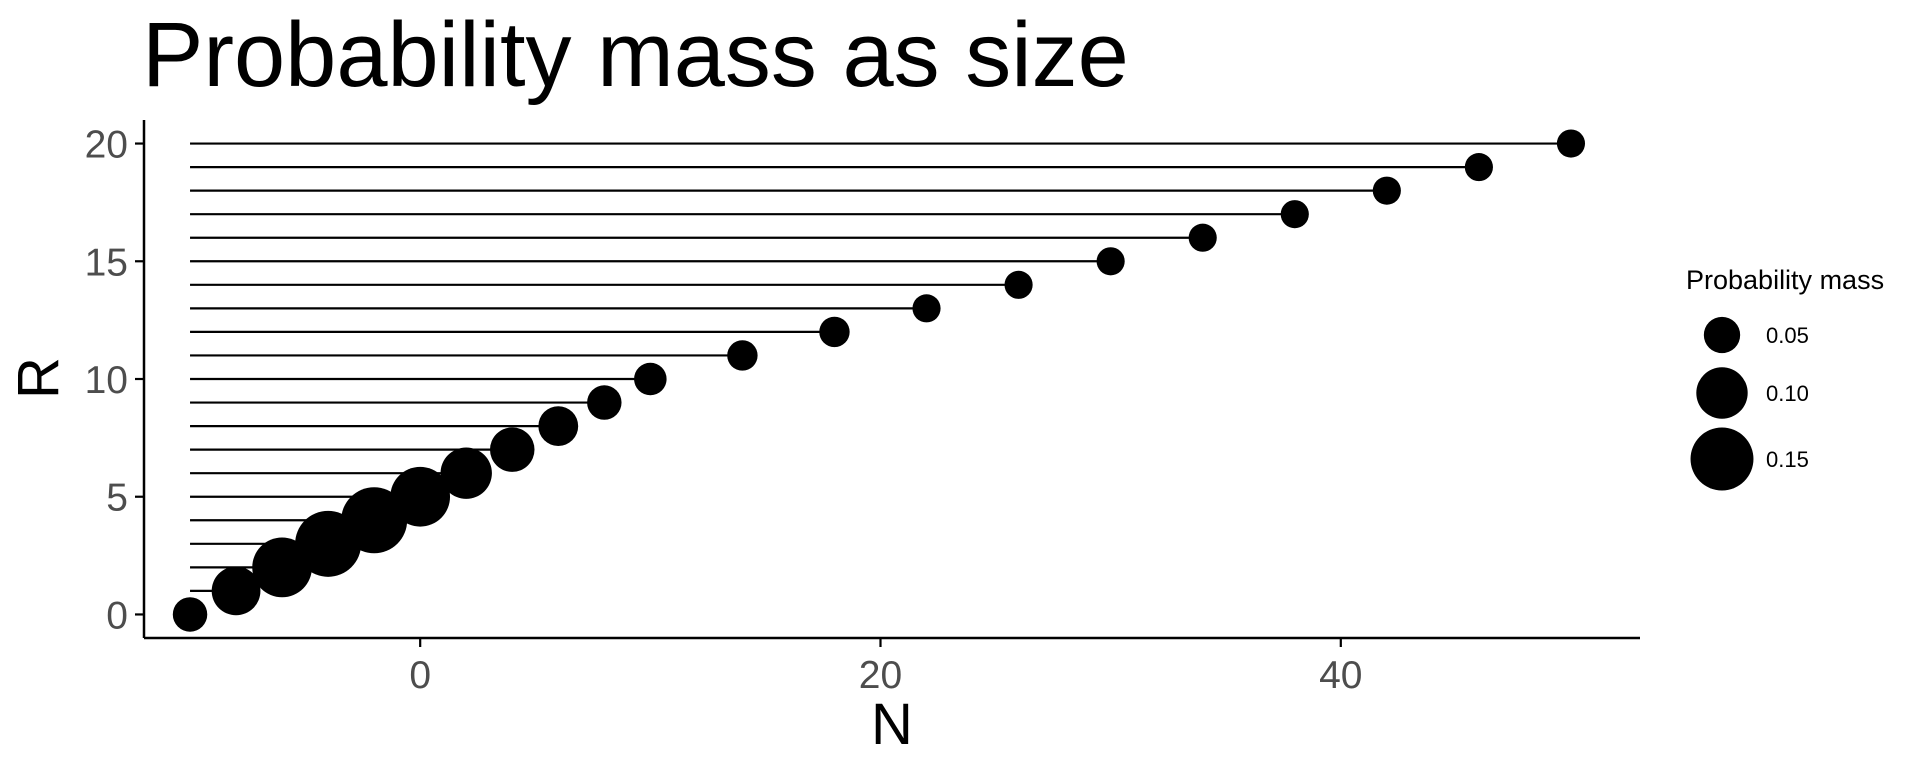  I want to click on x-tick-label: 0, so click(420, 675).